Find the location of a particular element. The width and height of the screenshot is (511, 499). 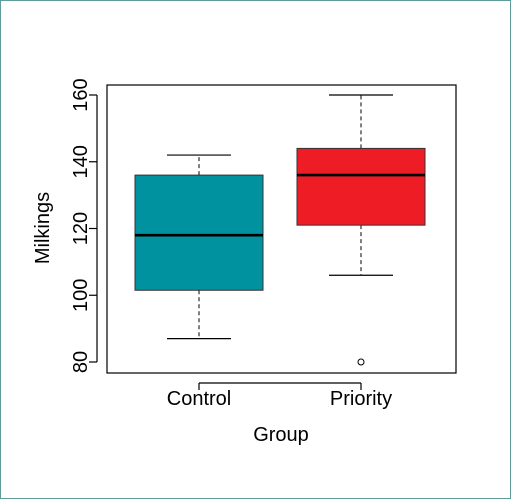

x-axis-ticks: Control Priority is located at coordinates (279, 396).